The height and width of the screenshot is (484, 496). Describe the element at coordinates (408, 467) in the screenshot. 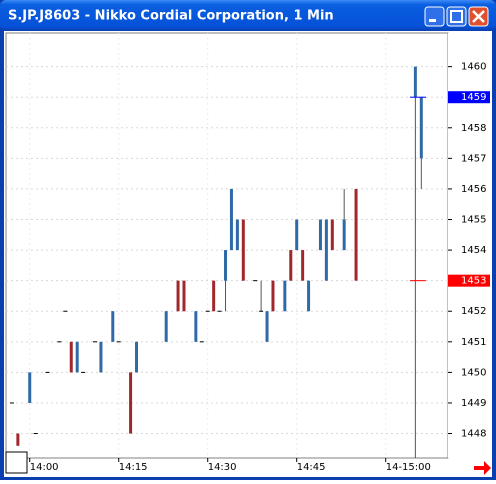

I see `x-tick-label: 14-15:00` at that location.